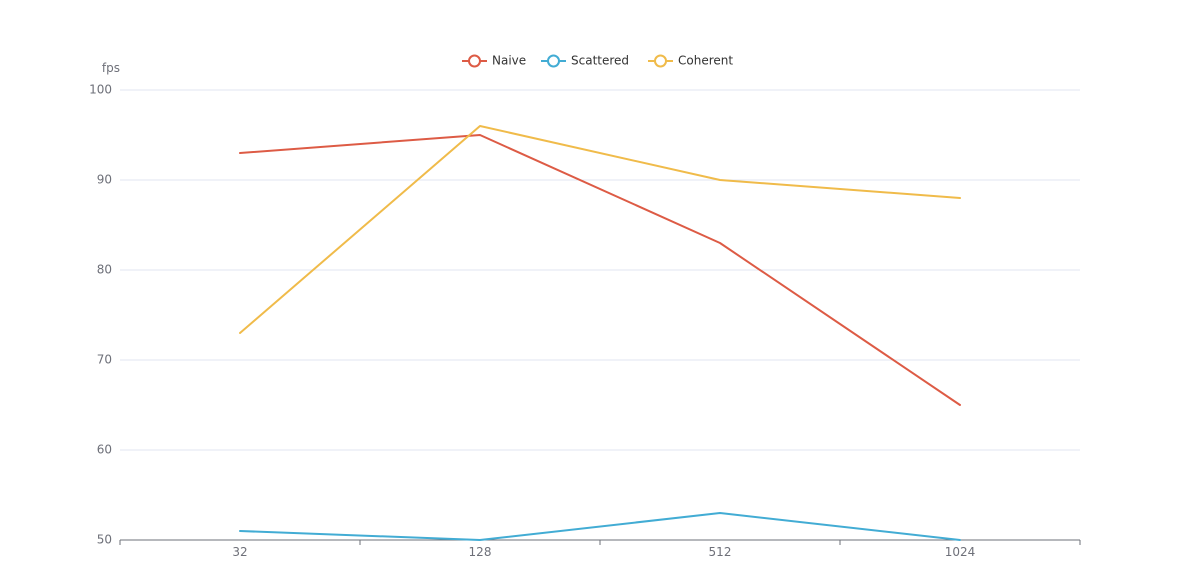  Describe the element at coordinates (480, 552) in the screenshot. I see `x-tick-label: 128` at that location.